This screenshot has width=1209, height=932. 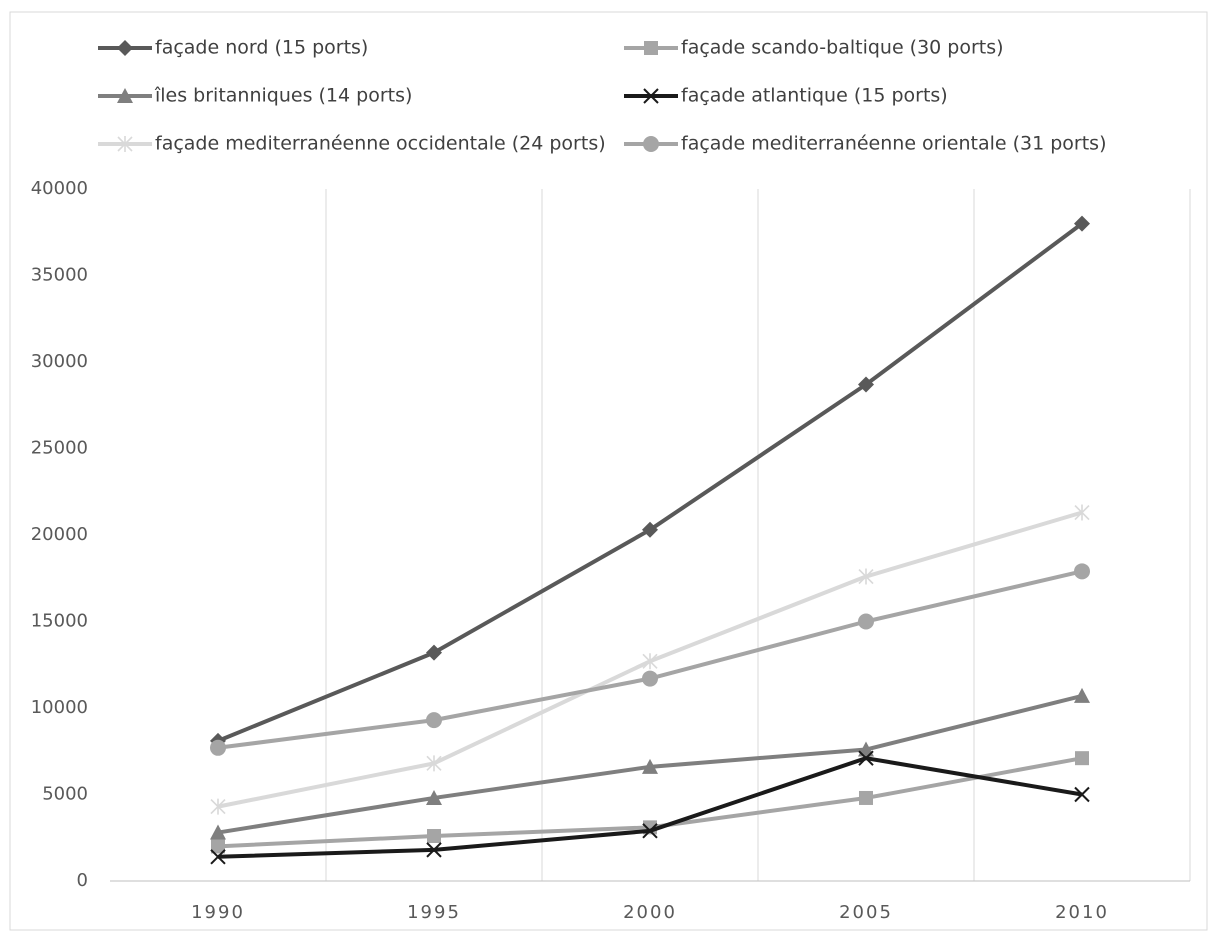 I want to click on y-tick-label: 20000, so click(x=59, y=534).